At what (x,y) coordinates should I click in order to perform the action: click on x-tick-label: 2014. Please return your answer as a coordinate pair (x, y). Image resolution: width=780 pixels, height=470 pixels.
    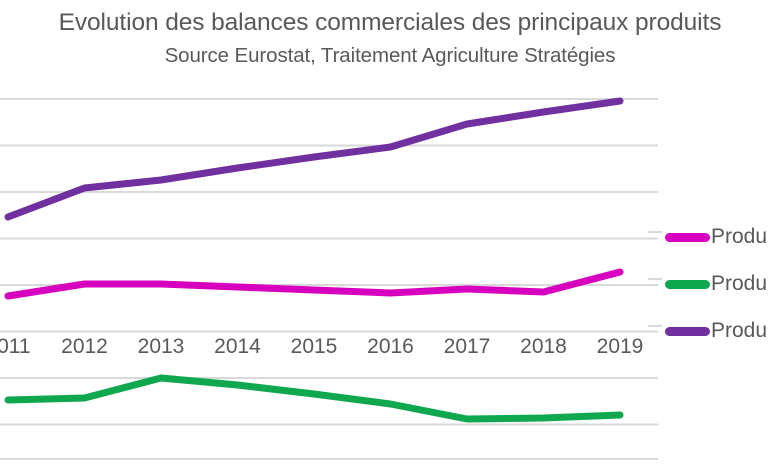
    Looking at the image, I should click on (237, 346).